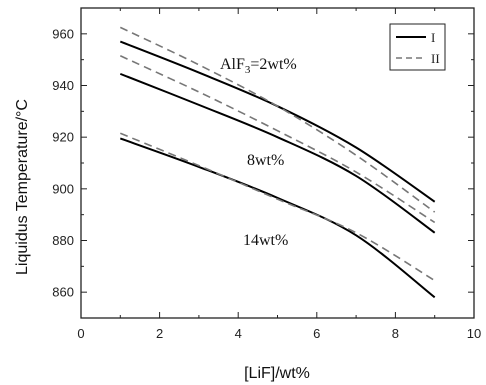  Describe the element at coordinates (435, 58) in the screenshot. I see `legend-label-ii: II` at that location.